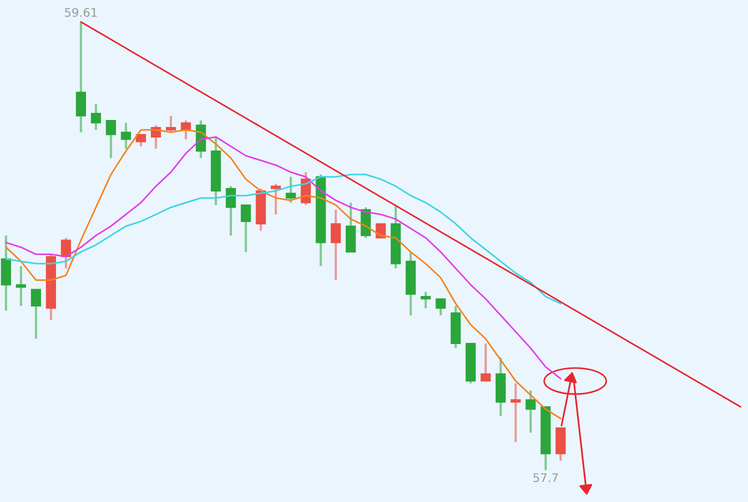 This screenshot has height=502, width=748. What do you see at coordinates (545, 477) in the screenshot?
I see `annotation: 57.7` at bounding box center [545, 477].